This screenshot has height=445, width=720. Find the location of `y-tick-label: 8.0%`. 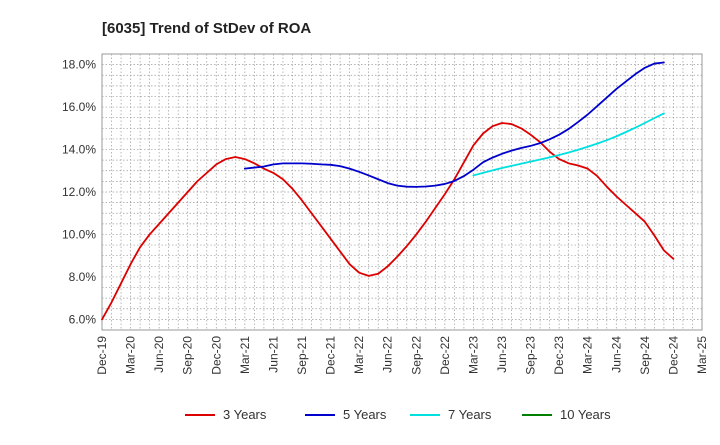

y-tick-label: 8.0% is located at coordinates (83, 277).